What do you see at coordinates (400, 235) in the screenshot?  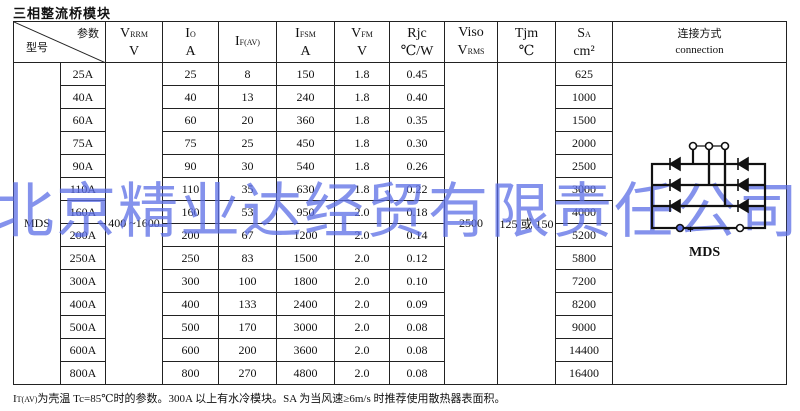 I see `table-row: 200A 200 67 1200 2.0 0.14 5200` at bounding box center [400, 235].